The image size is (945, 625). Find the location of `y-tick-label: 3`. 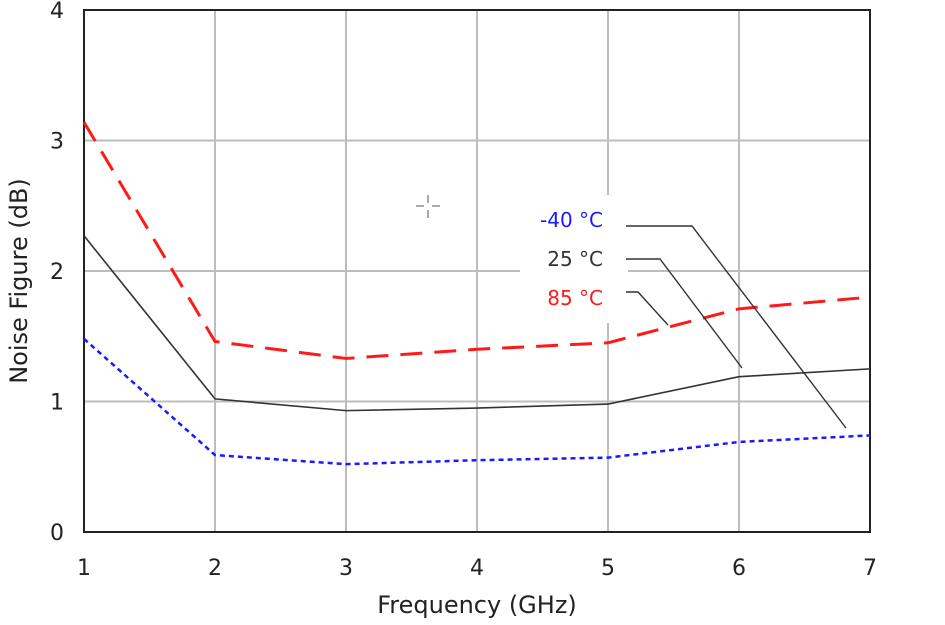

y-tick-label: 3 is located at coordinates (57, 142).